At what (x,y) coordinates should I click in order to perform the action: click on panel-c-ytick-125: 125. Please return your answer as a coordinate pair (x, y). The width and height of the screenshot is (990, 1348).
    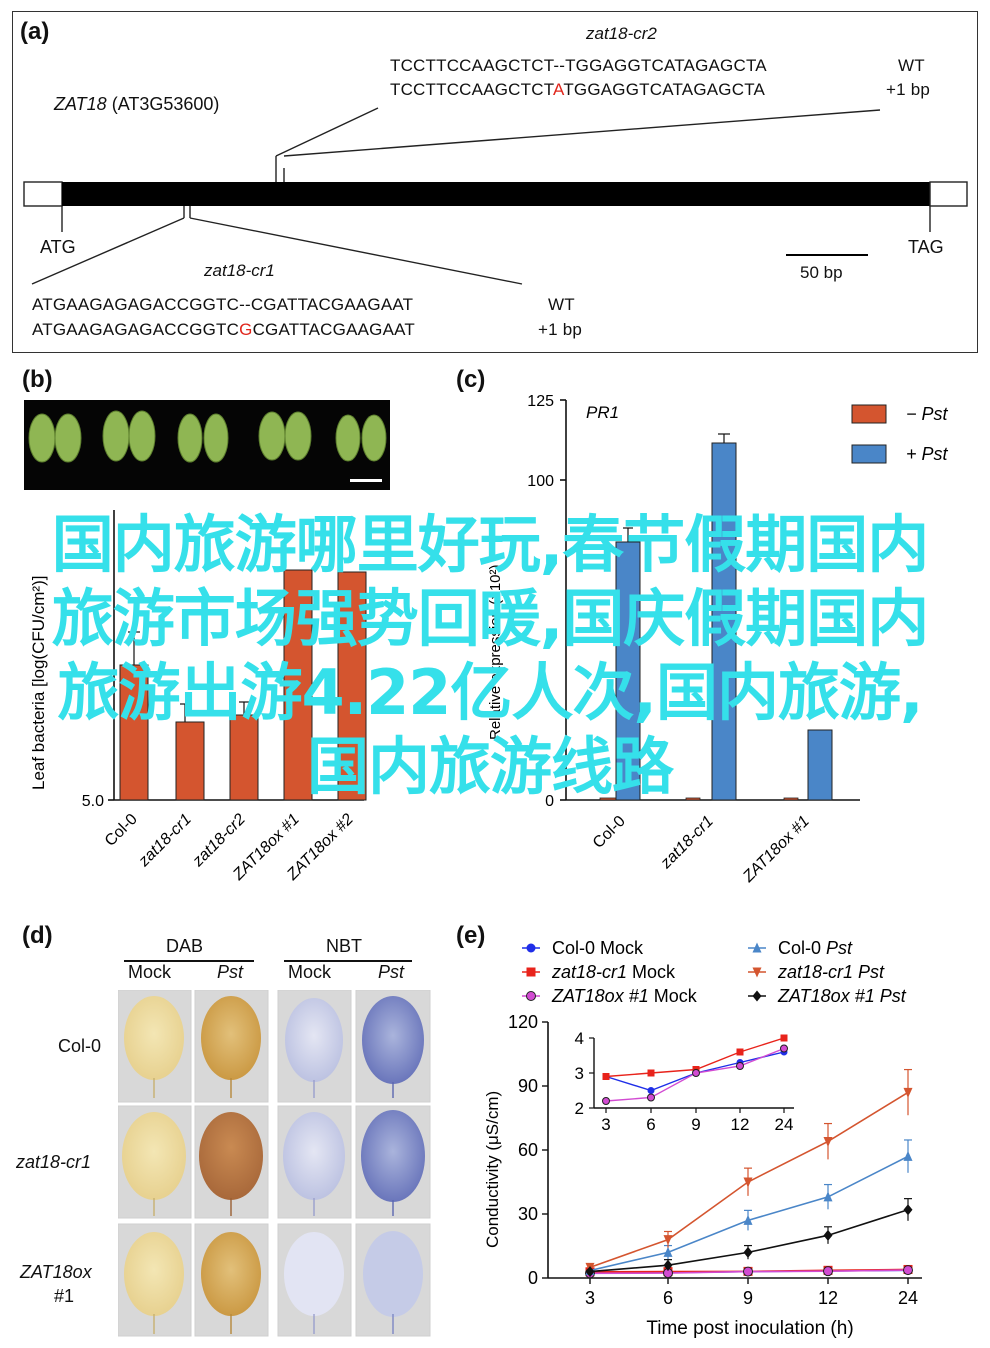
    Looking at the image, I should click on (540, 401).